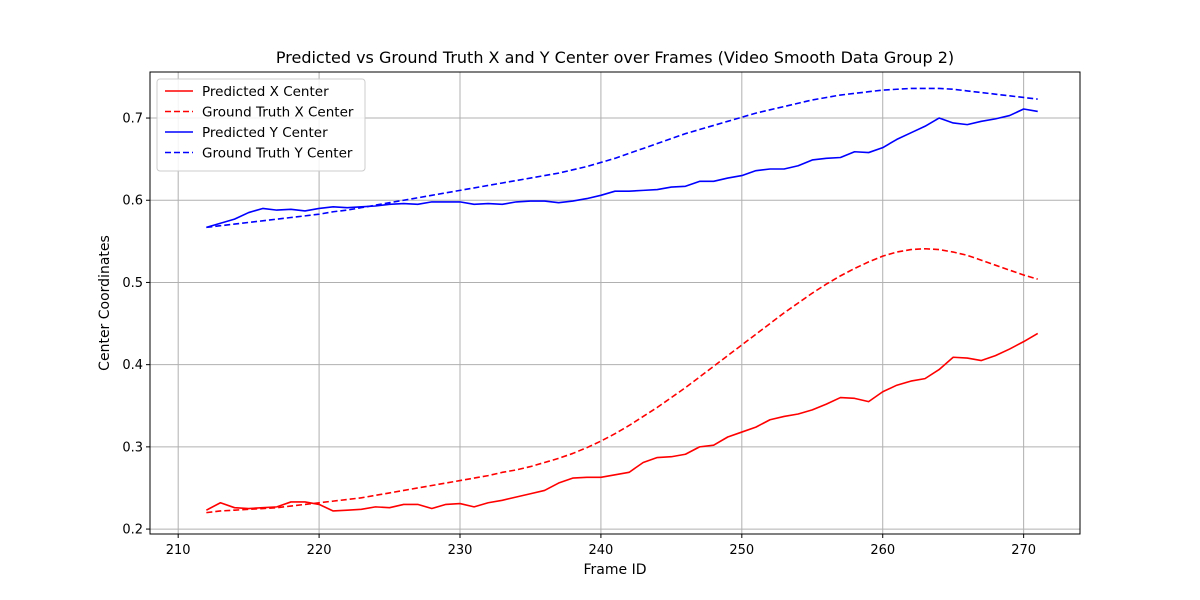 The image size is (1200, 600). I want to click on y-tick-label: 0.3, so click(132, 447).